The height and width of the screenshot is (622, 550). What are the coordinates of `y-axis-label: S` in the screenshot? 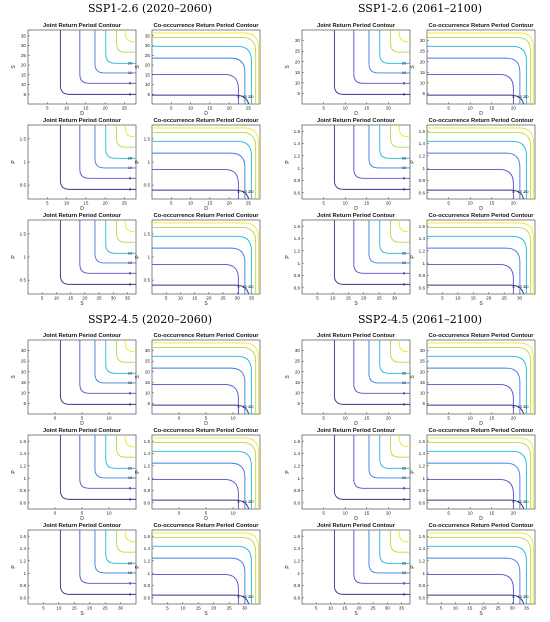 It's located at (413, 377).